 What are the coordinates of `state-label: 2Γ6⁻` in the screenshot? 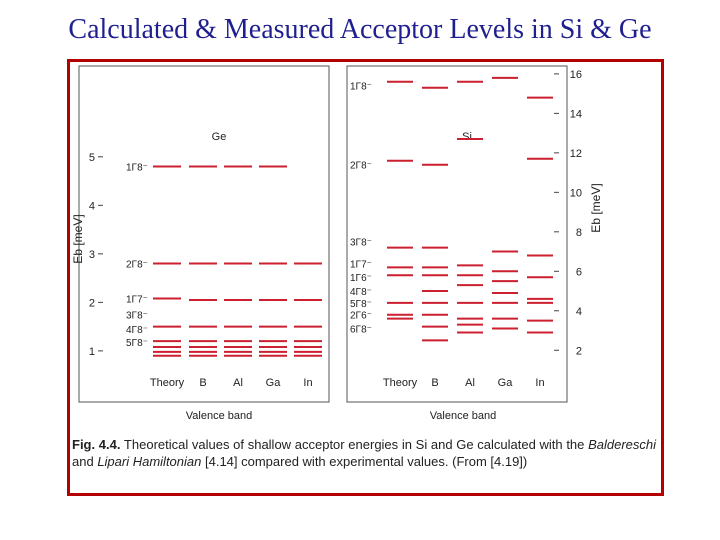 It's located at (361, 316).